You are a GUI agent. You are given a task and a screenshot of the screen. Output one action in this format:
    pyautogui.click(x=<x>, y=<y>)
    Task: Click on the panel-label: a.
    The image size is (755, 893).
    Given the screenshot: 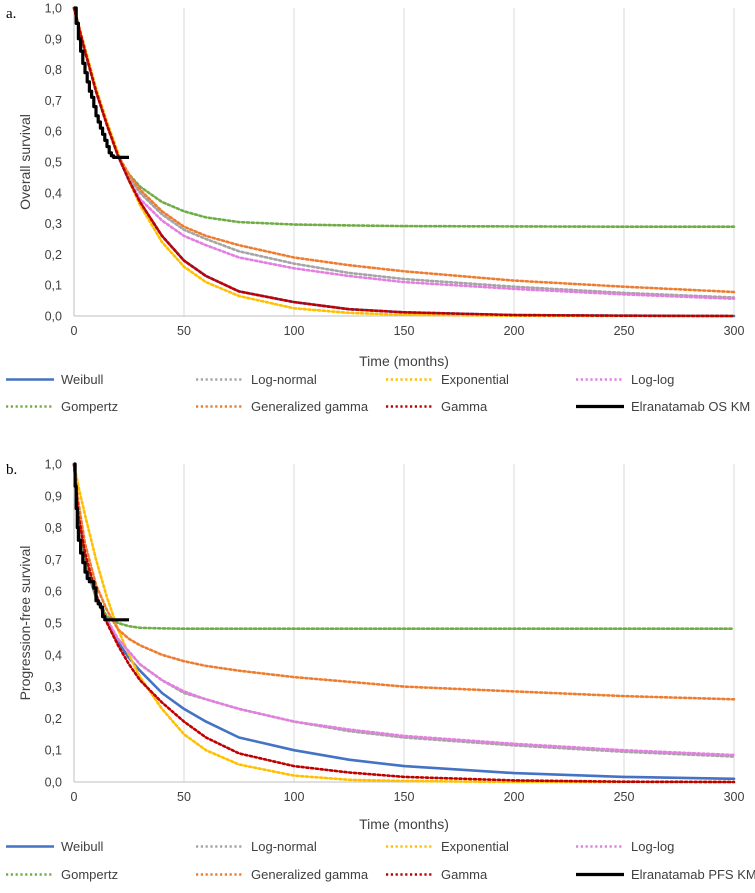 What is the action you would take?
    pyautogui.click(x=11, y=14)
    